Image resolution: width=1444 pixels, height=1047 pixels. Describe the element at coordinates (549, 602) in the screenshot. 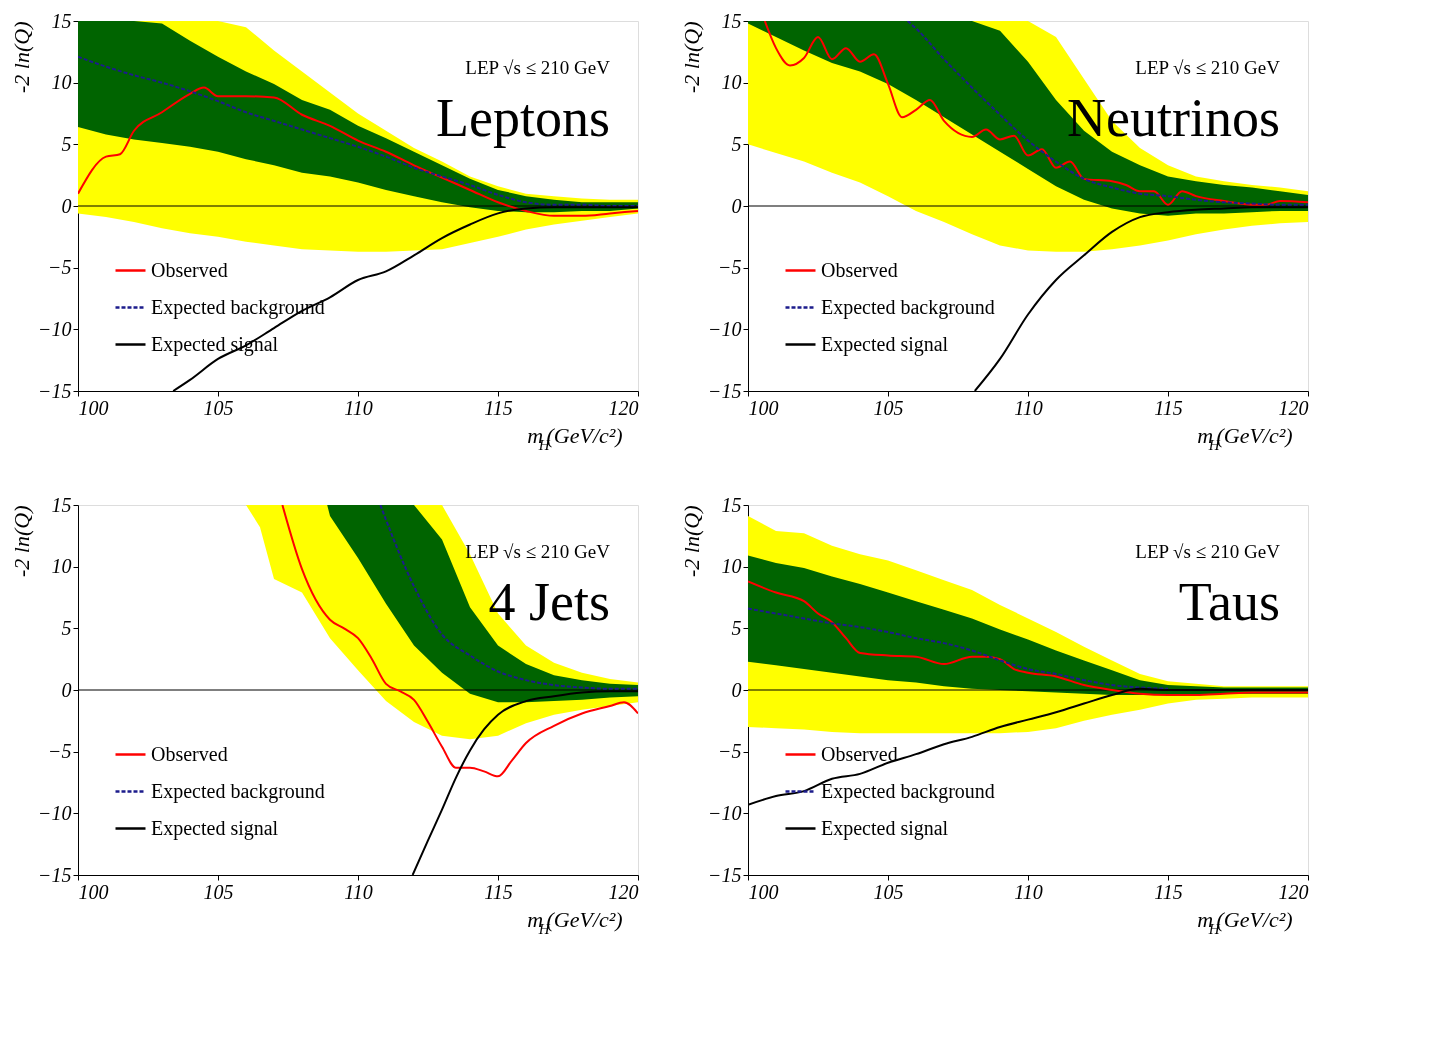

I see `text: 4 Jets` at that location.